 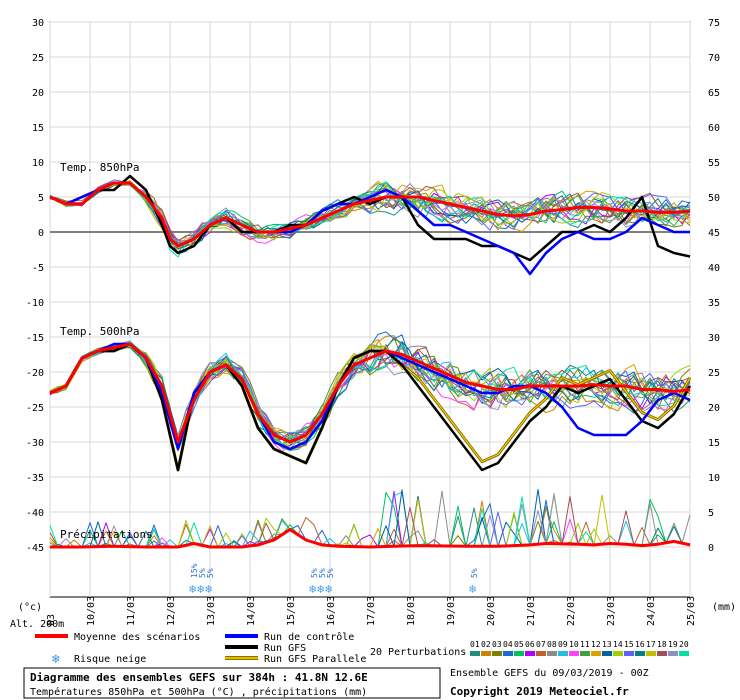 I want to click on right-tick-label: 40, so click(x=714, y=268).